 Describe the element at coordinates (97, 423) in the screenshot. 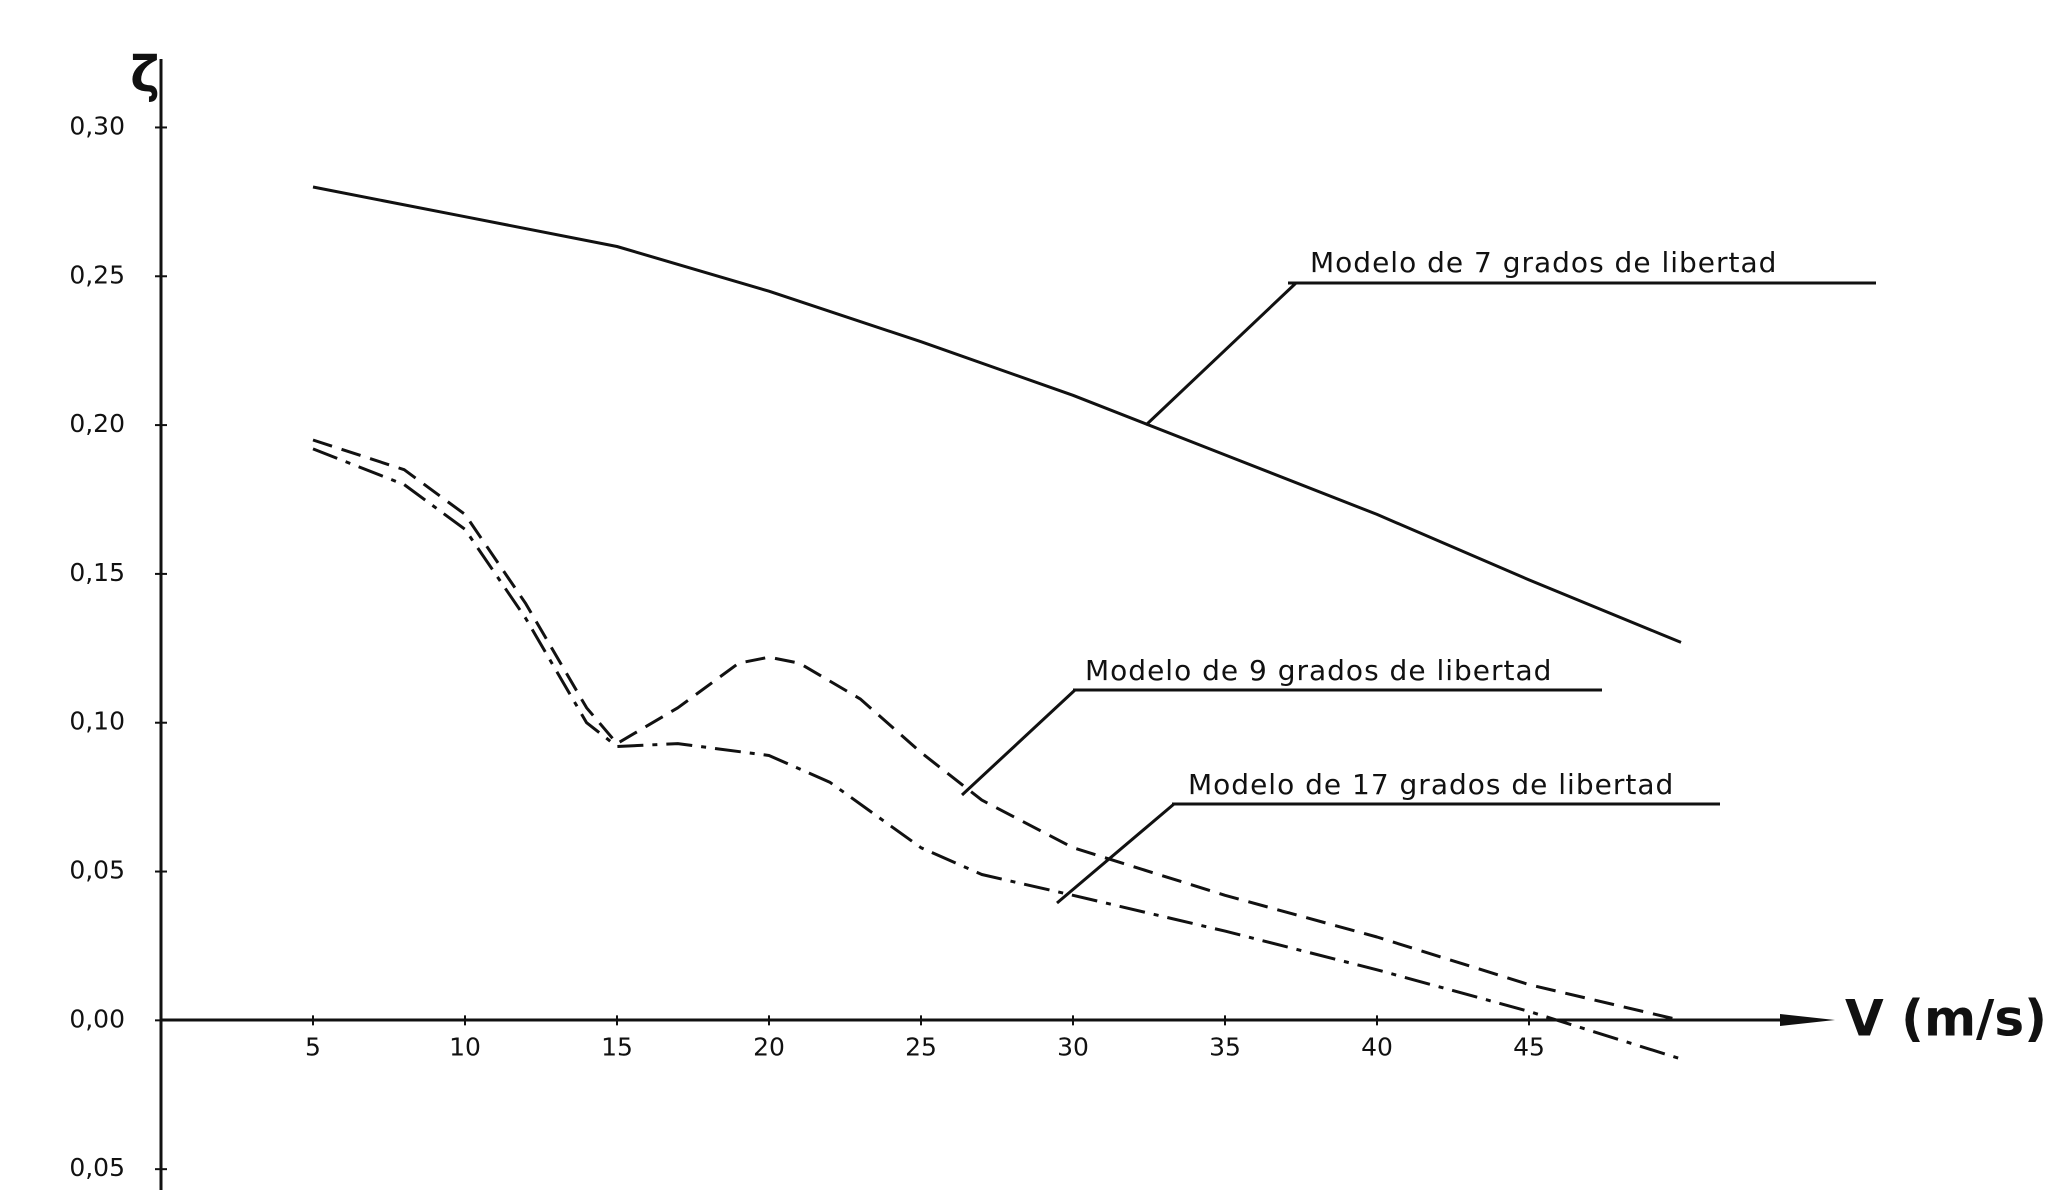

I see `y-tick-label: 0,20` at that location.